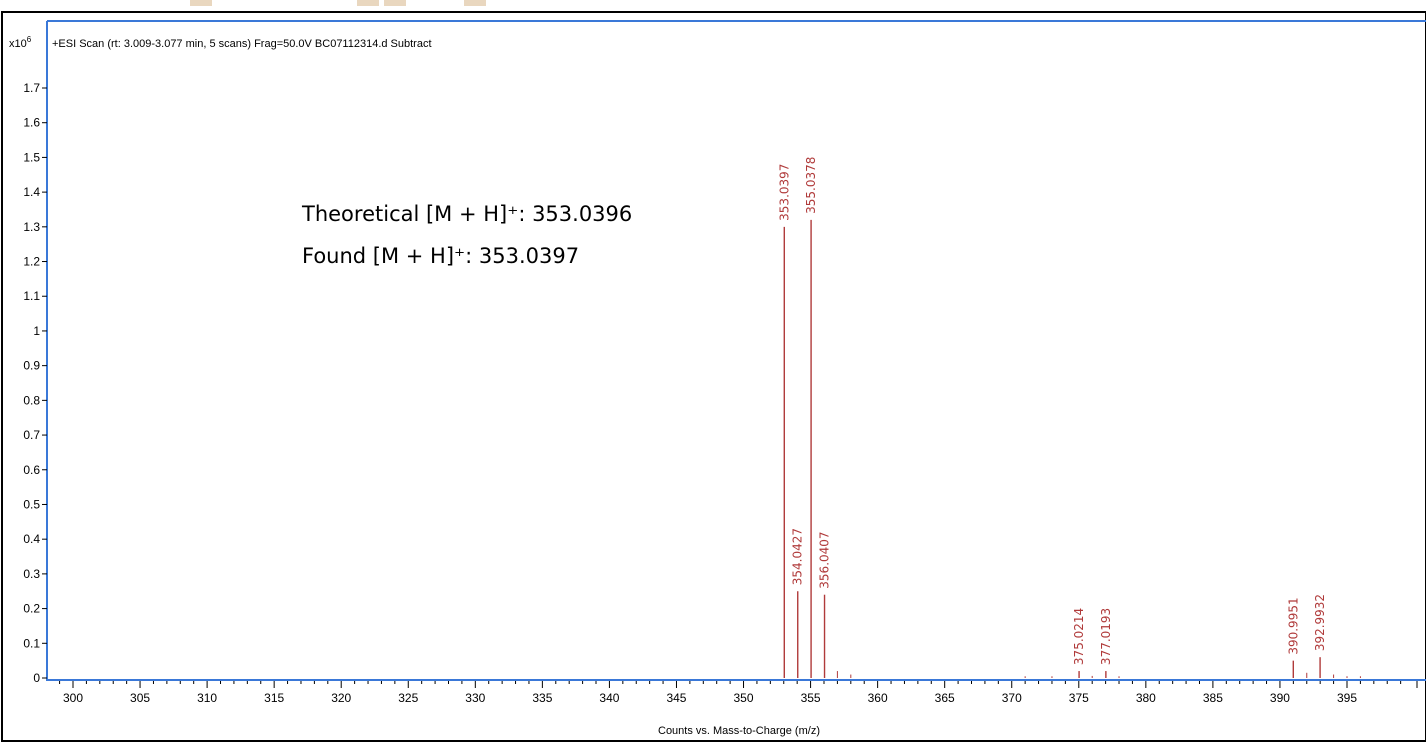 This screenshot has width=1426, height=743. Describe the element at coordinates (73, 698) in the screenshot. I see `x-tick-label: 300` at that location.